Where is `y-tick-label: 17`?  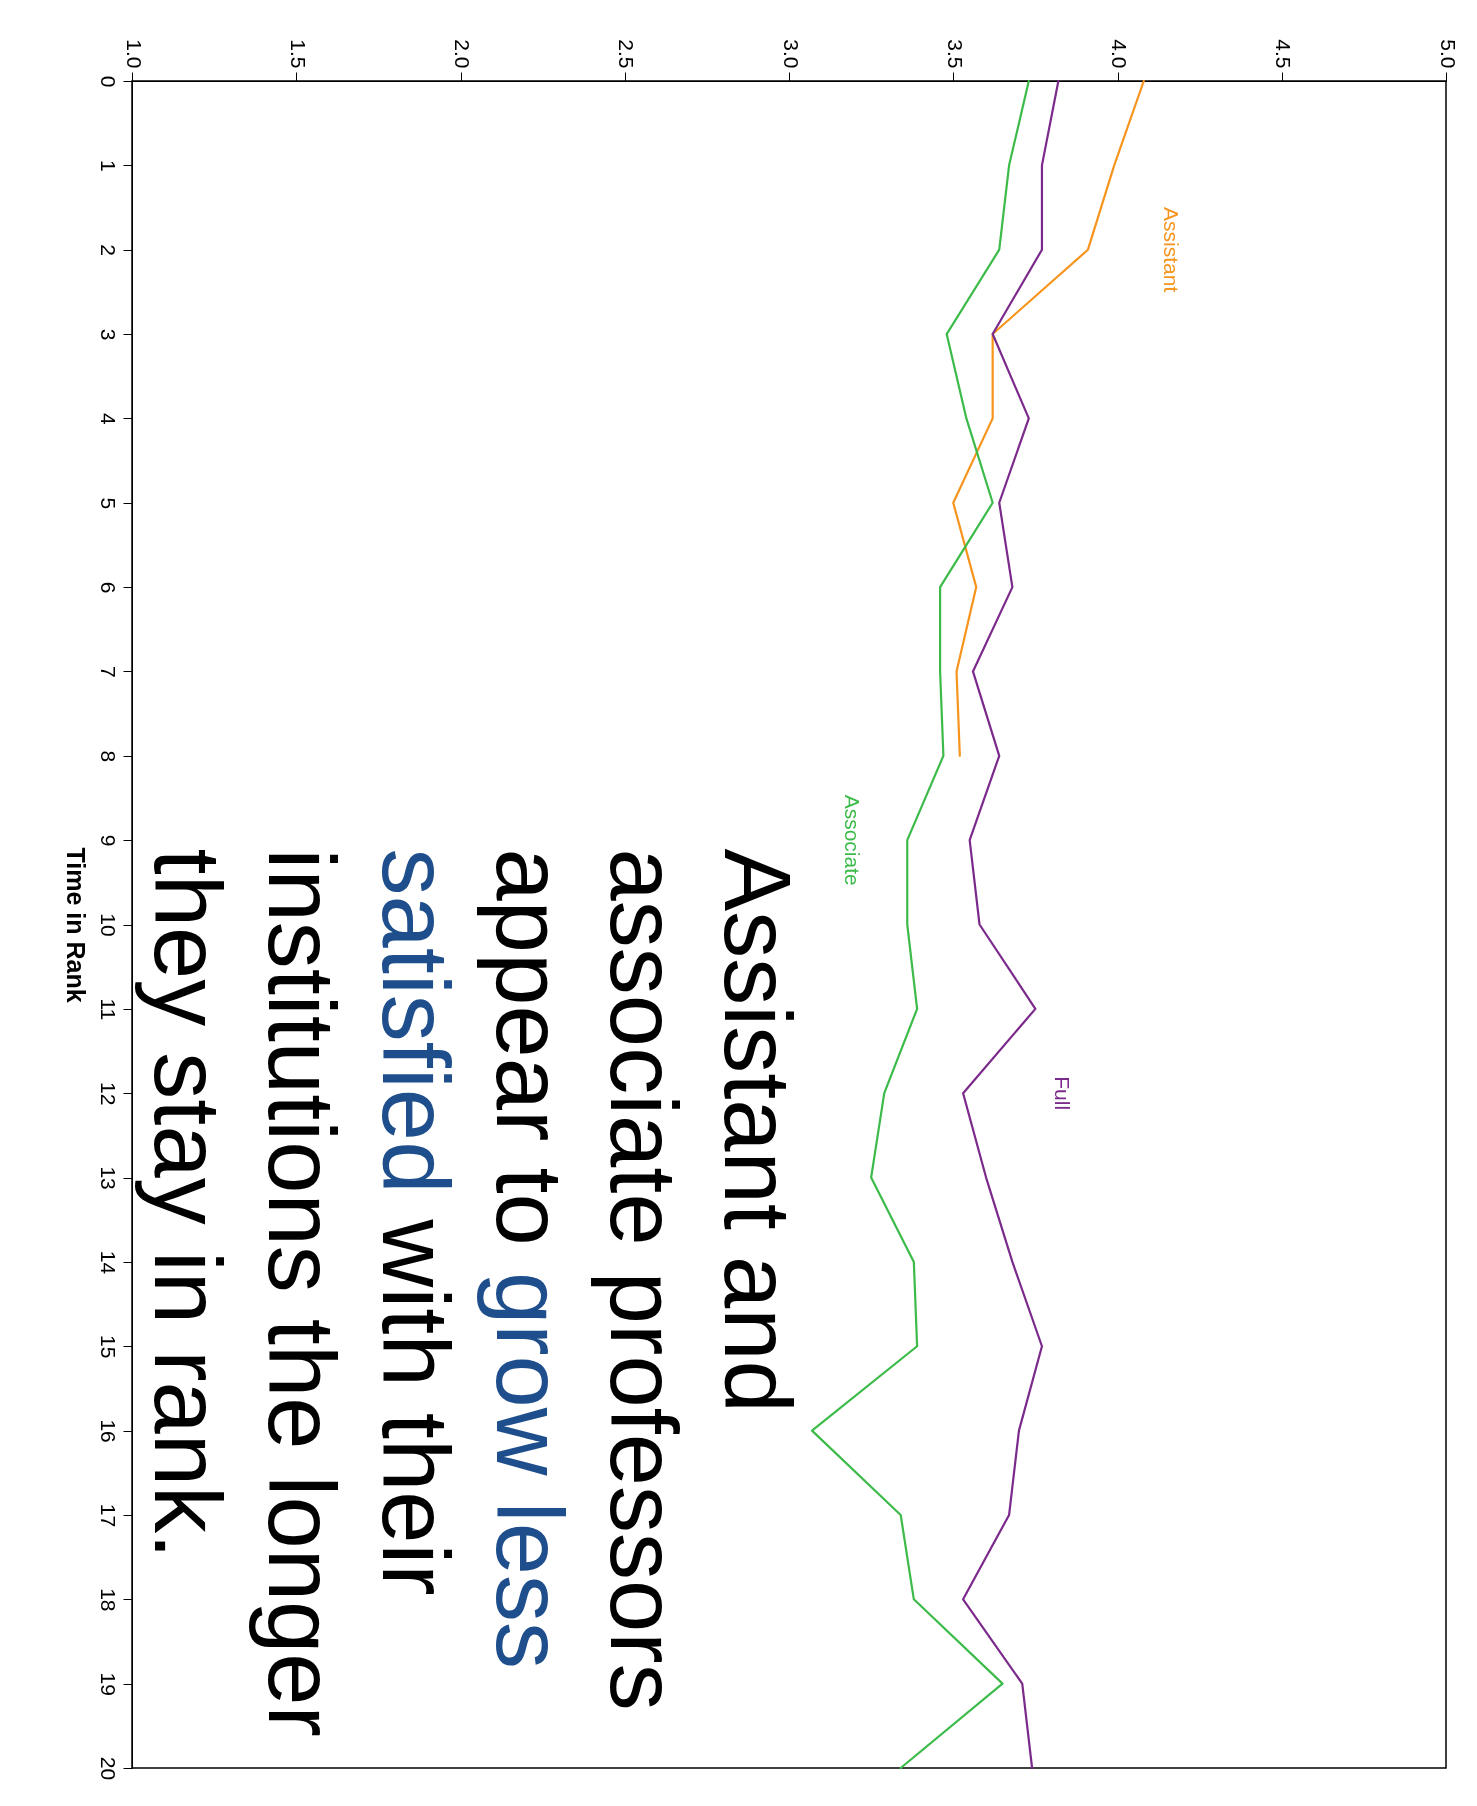 y-tick-label: 17 is located at coordinates (108, 1515).